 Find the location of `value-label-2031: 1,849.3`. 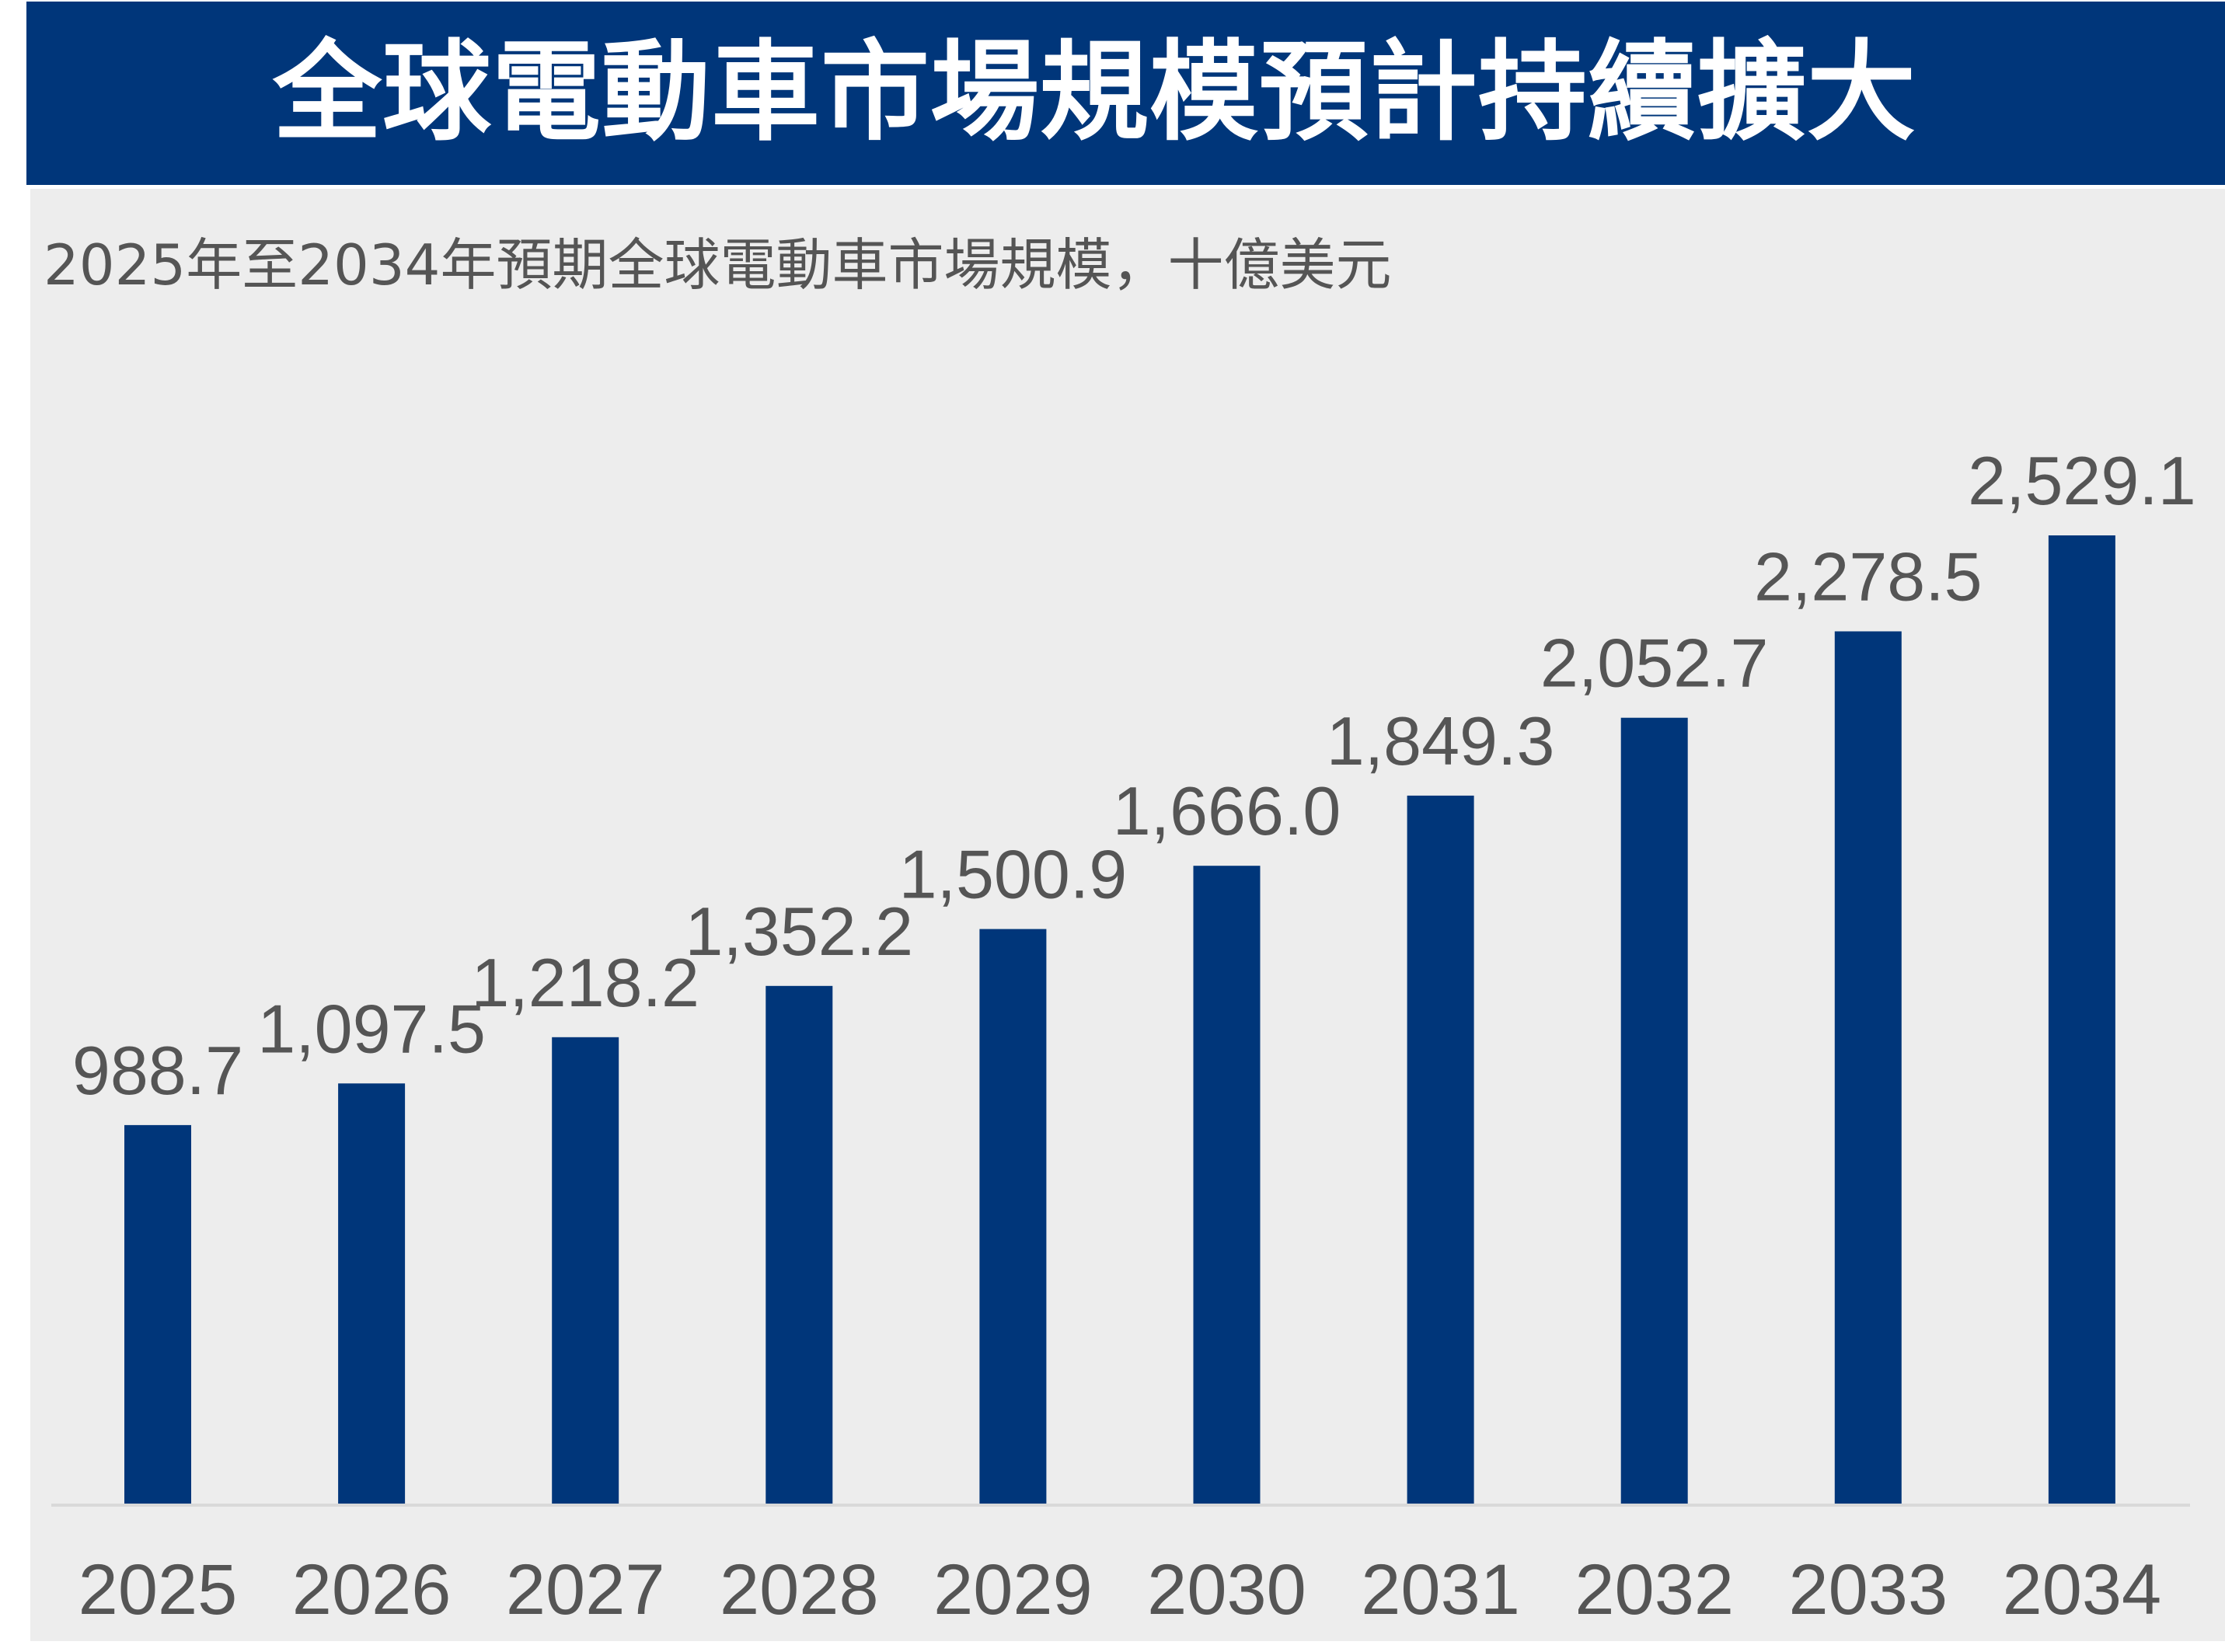

value-label-2031: 1,849.3 is located at coordinates (1441, 740).